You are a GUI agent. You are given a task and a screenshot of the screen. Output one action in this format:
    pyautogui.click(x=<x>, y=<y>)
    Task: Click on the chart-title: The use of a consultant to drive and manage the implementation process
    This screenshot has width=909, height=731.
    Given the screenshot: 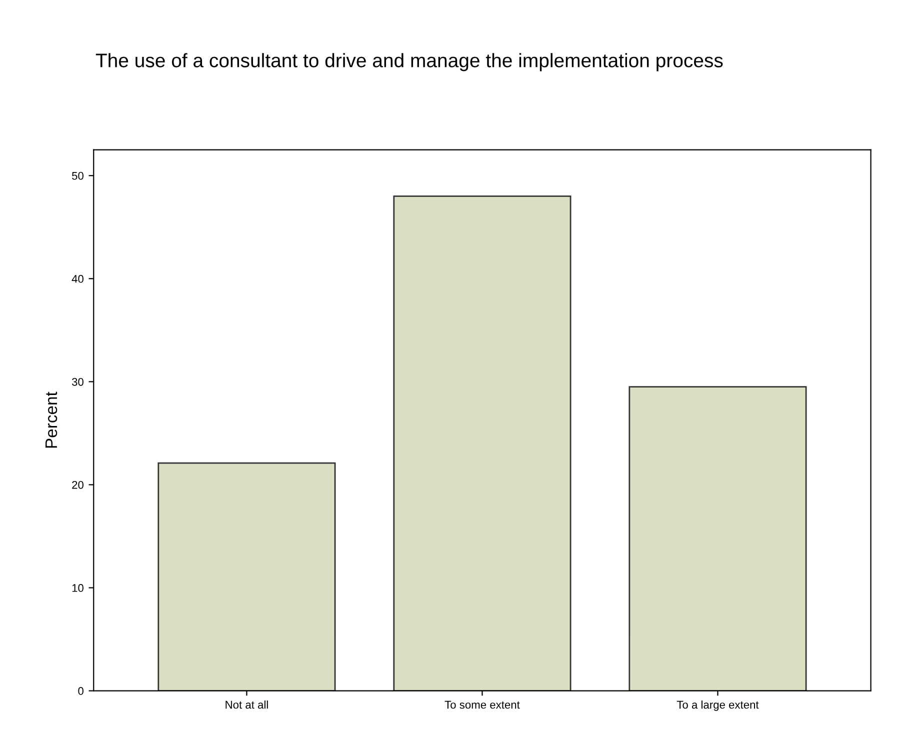 What is the action you would take?
    pyautogui.click(x=409, y=62)
    